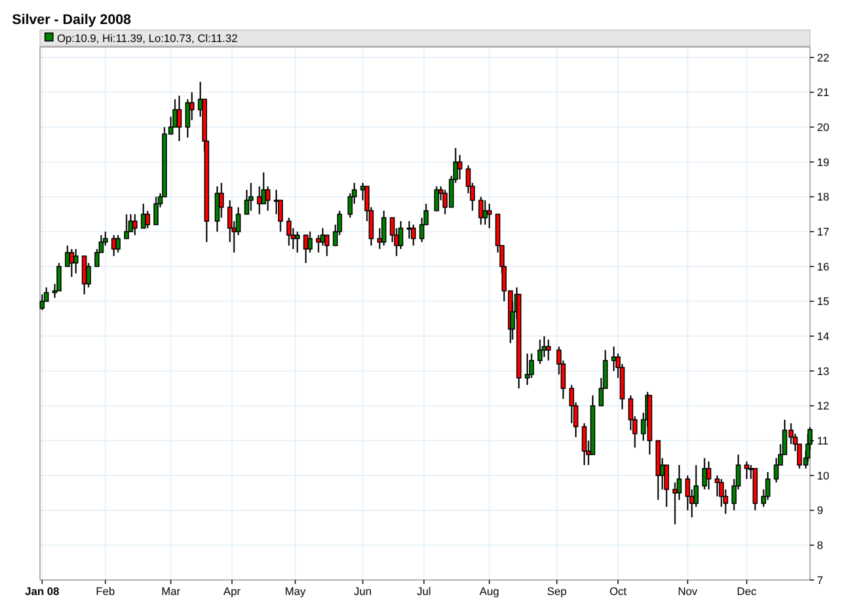 This screenshot has height=616, width=850. Describe the element at coordinates (823, 93) in the screenshot. I see `y-tick-label: 21` at that location.